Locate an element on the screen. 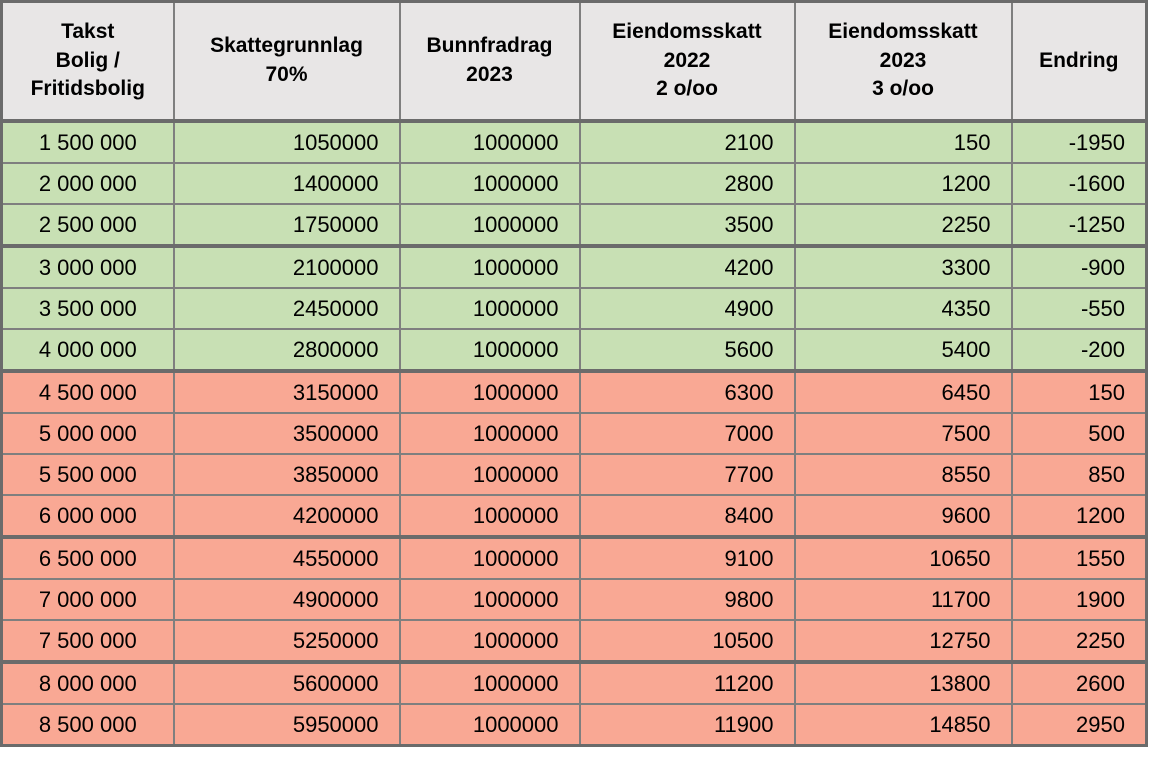 The height and width of the screenshot is (777, 1149). cell-r3-c4: 3500 is located at coordinates (687, 225).